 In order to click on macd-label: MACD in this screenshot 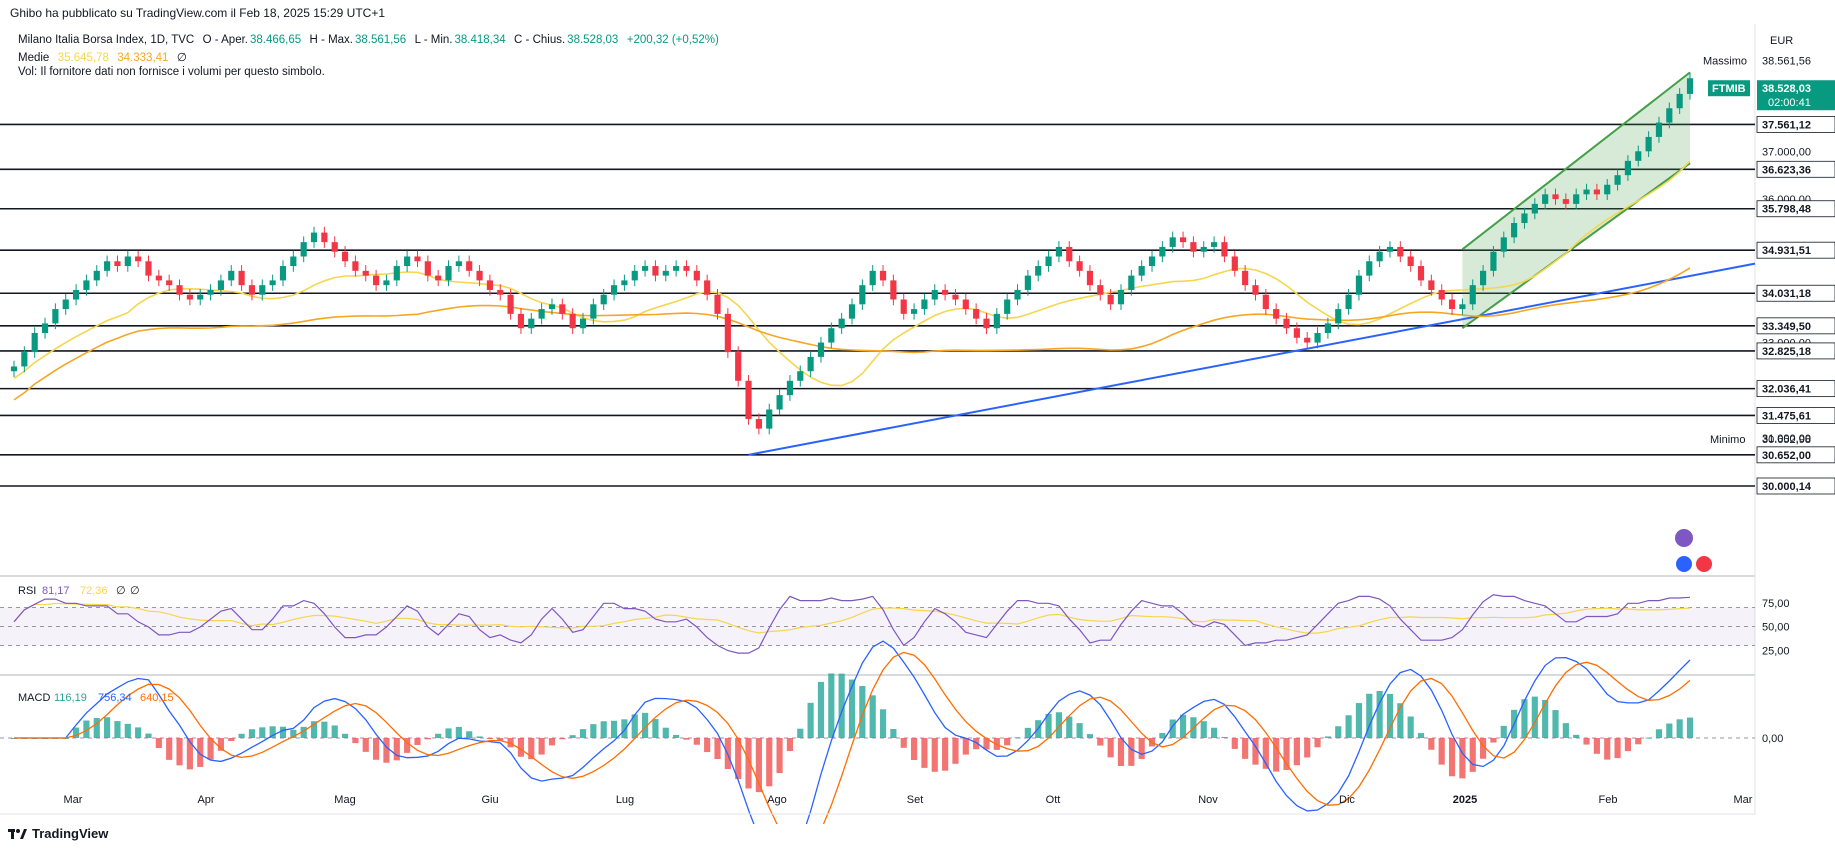, I will do `click(34, 698)`.